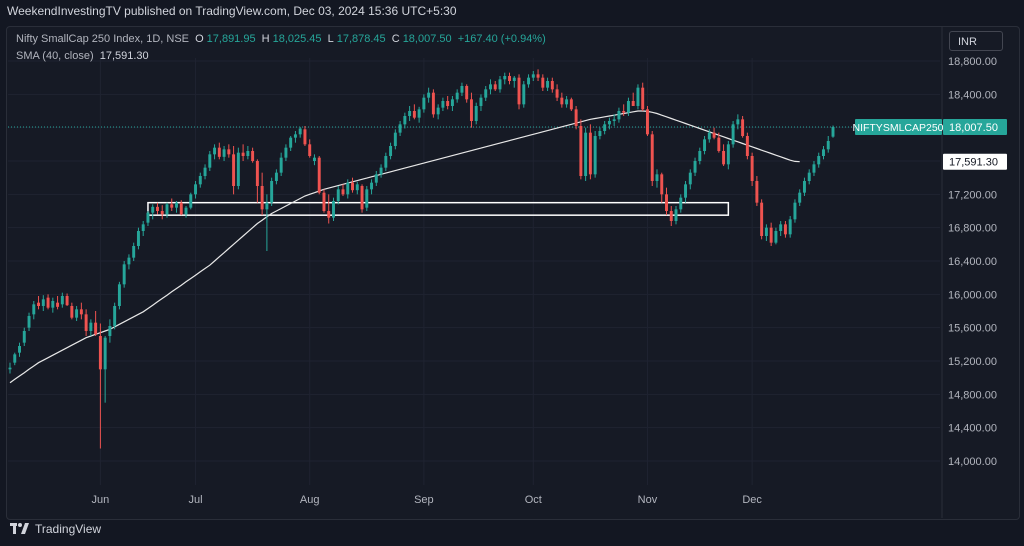 The width and height of the screenshot is (1024, 546). Describe the element at coordinates (972, 62) in the screenshot. I see `y-tick-label: 18,800.00` at that location.